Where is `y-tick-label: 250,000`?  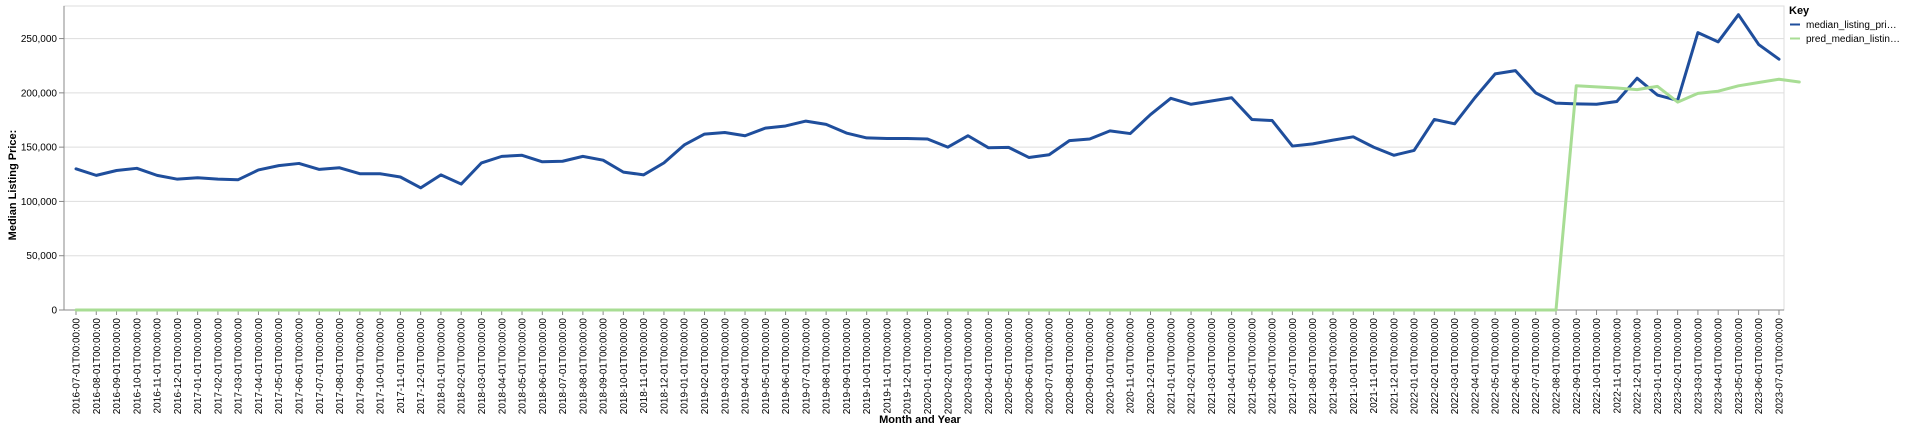 y-tick-label: 250,000 is located at coordinates (39, 39).